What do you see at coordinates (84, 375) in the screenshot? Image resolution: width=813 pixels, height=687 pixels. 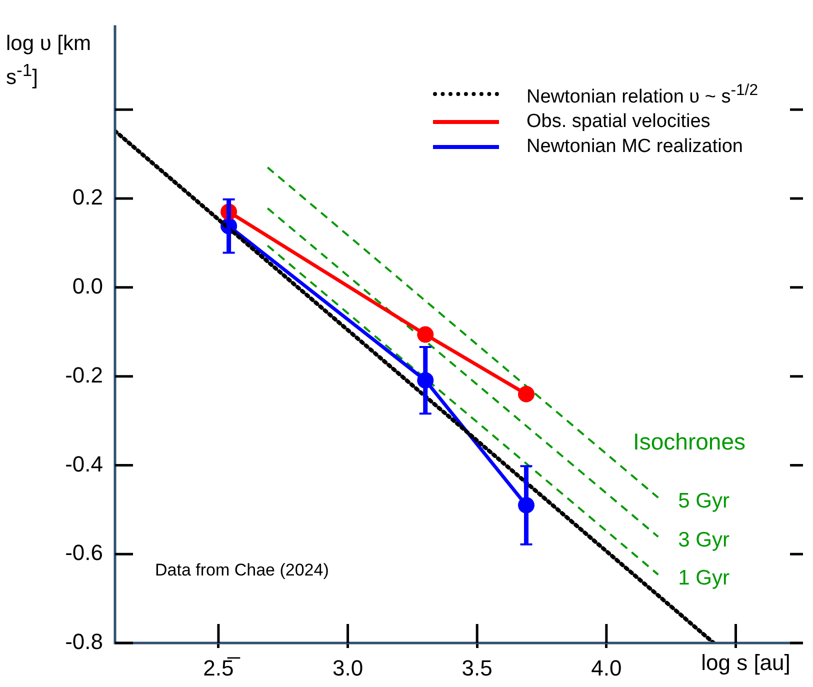 I see `y-tick-label: -0.2` at bounding box center [84, 375].